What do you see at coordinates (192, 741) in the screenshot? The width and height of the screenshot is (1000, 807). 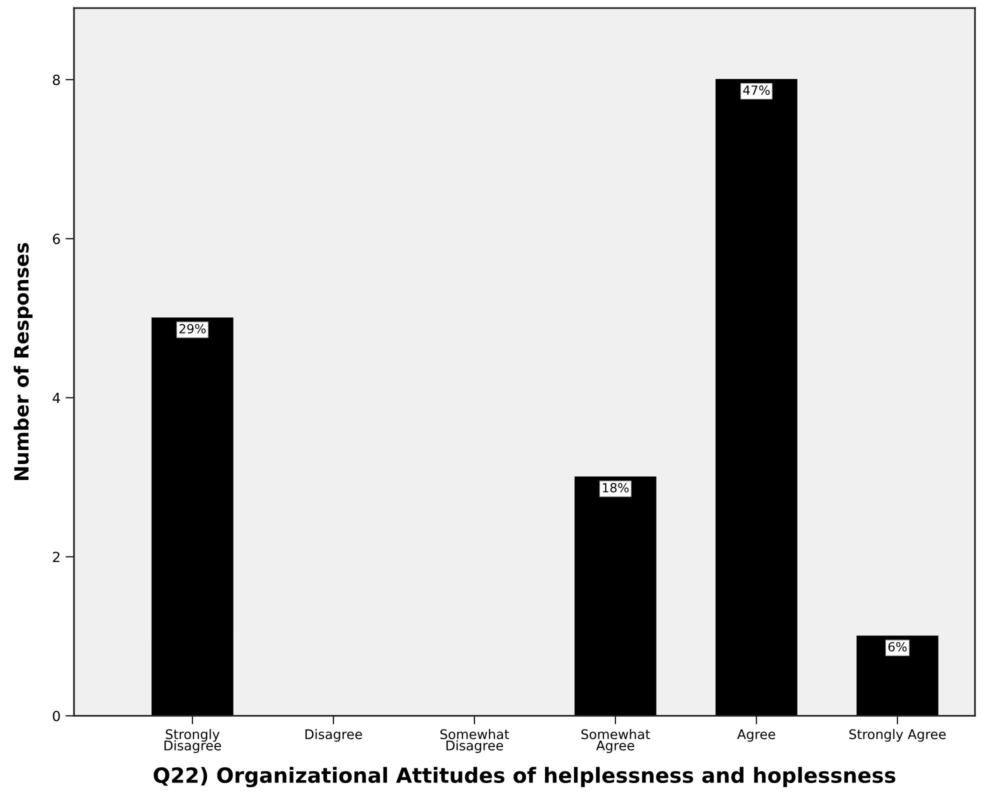 I see `x-tick-label: Strongly Disagree` at bounding box center [192, 741].